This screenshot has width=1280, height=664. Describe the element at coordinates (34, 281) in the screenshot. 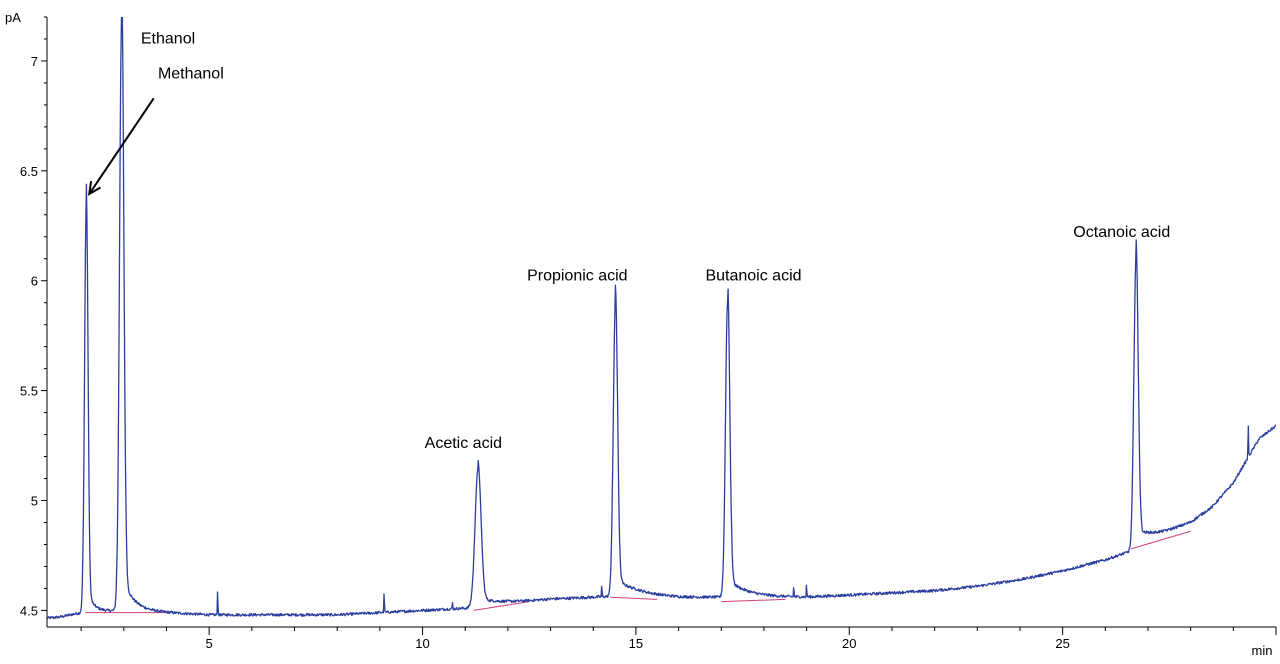

I see `y-tick-label: 6` at that location.